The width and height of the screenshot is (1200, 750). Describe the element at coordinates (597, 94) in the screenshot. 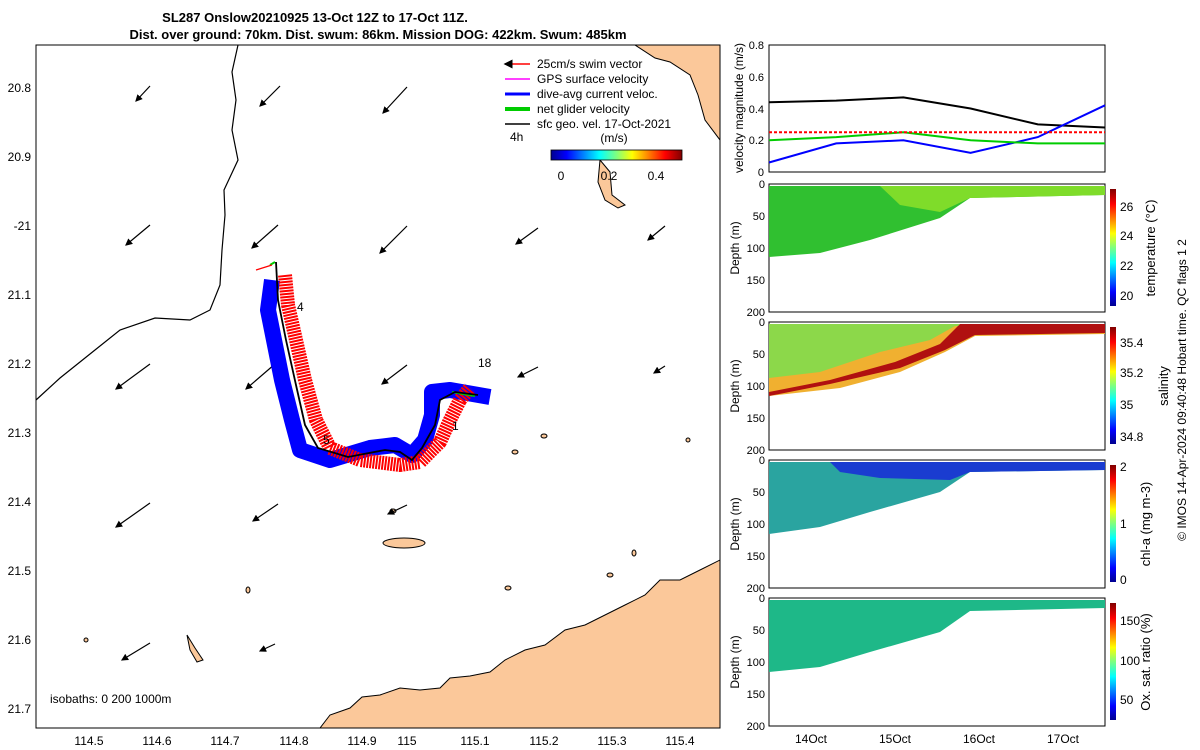

I see `legend-entry: dive-avg current veloc.` at that location.